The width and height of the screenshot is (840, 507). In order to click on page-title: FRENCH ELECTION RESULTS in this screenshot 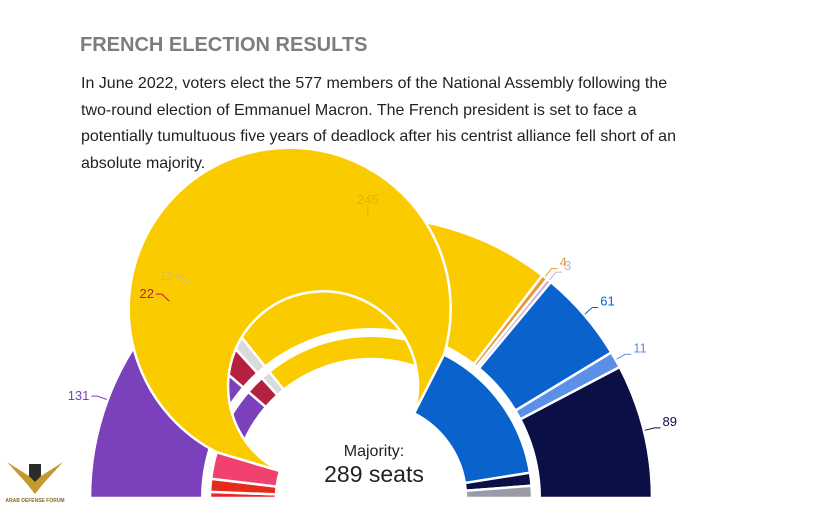, I will do `click(224, 45)`.